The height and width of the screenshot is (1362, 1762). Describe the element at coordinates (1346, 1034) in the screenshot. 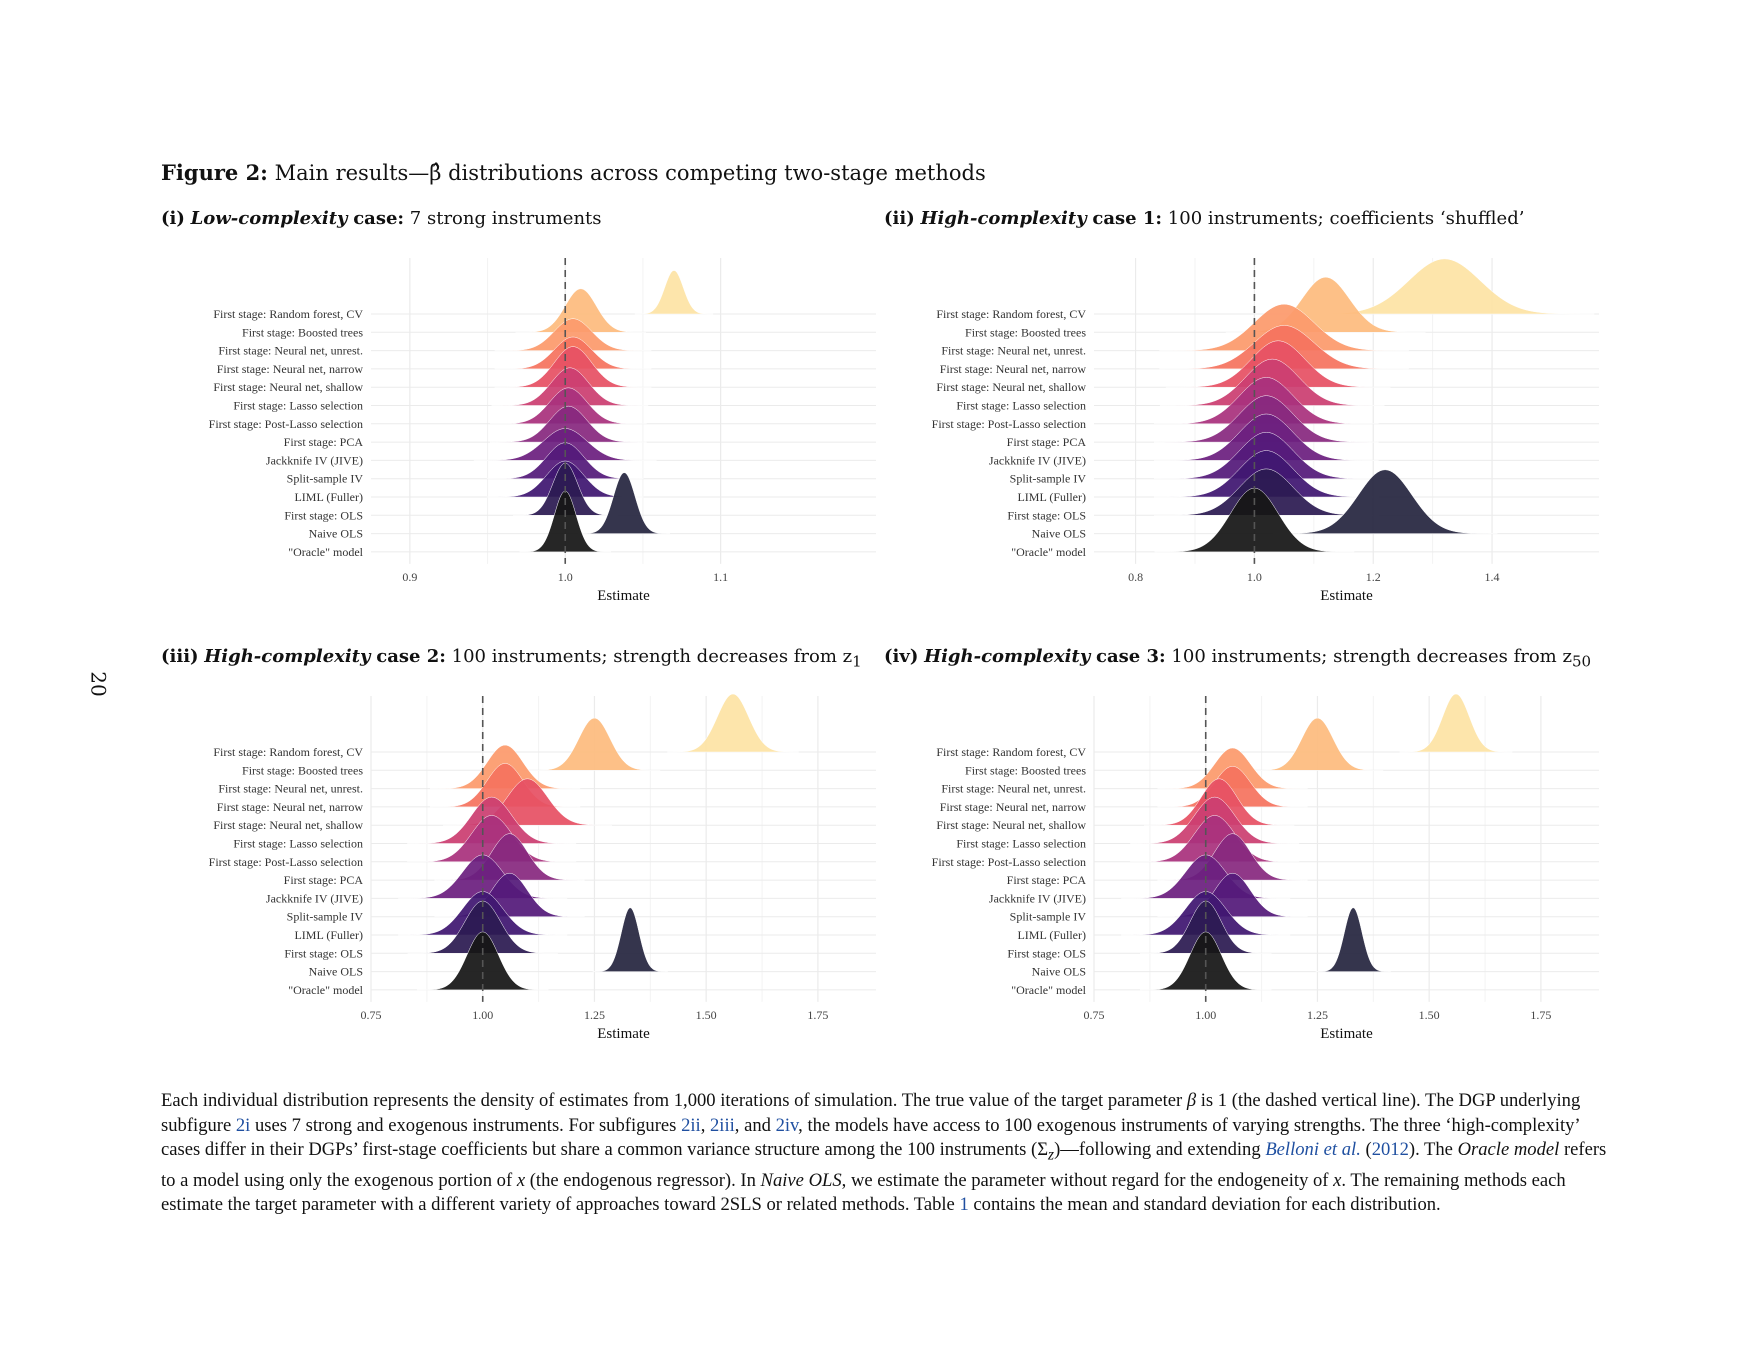

I see `x-axis-title: Estimate` at that location.